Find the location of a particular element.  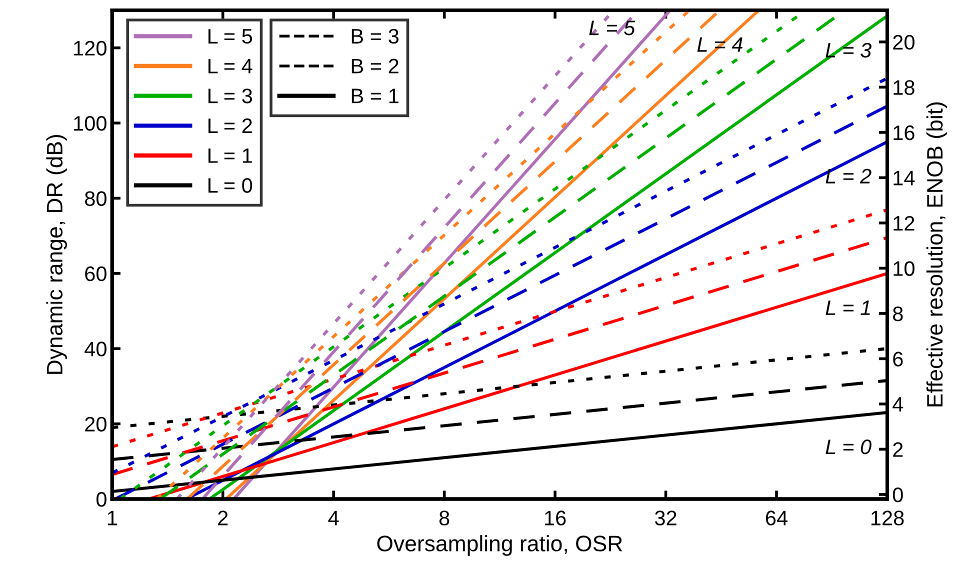

y-tick-label: 0 is located at coordinates (101, 499).